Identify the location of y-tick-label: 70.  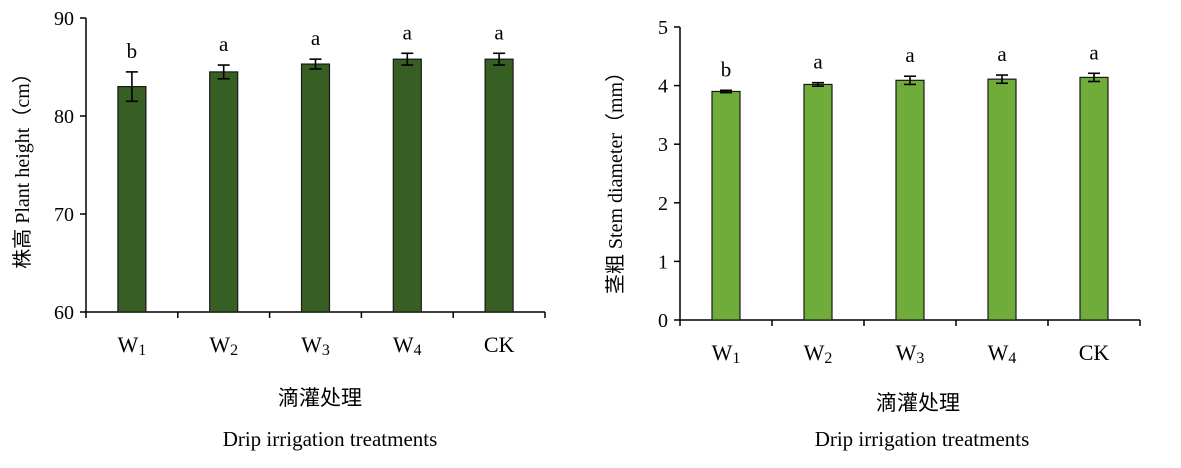
(64, 215).